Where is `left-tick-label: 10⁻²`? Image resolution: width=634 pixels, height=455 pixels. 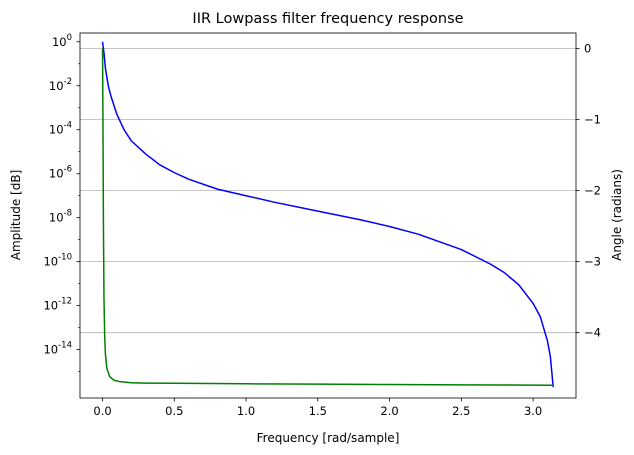 left-tick-label: 10⁻² is located at coordinates (60, 85).